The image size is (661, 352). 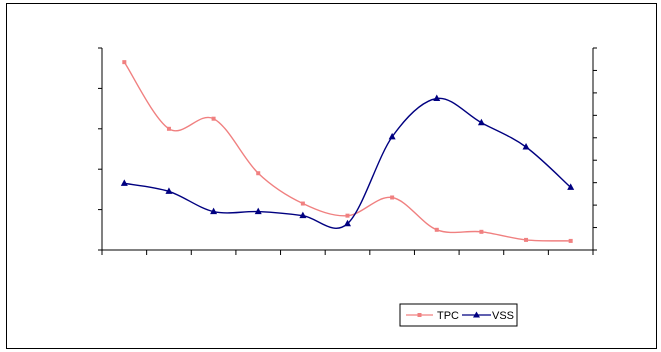 What do you see at coordinates (448, 316) in the screenshot?
I see `legend-label-tpc: TPC` at bounding box center [448, 316].